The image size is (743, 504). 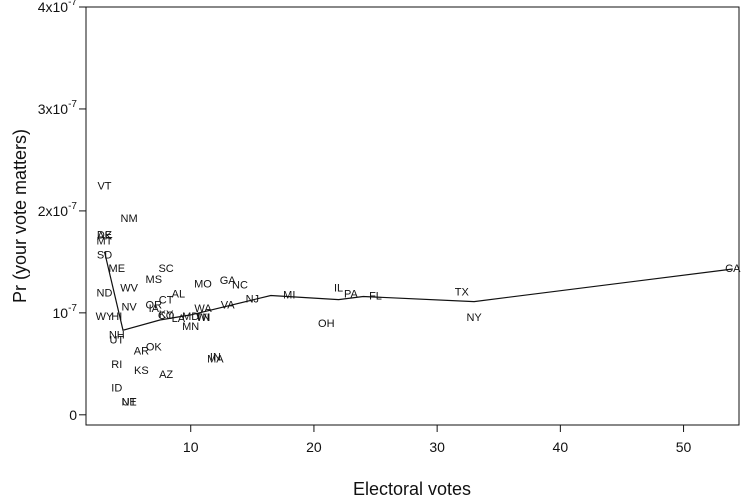 What do you see at coordinates (338, 288) in the screenshot?
I see `state-label-il: IL` at bounding box center [338, 288].